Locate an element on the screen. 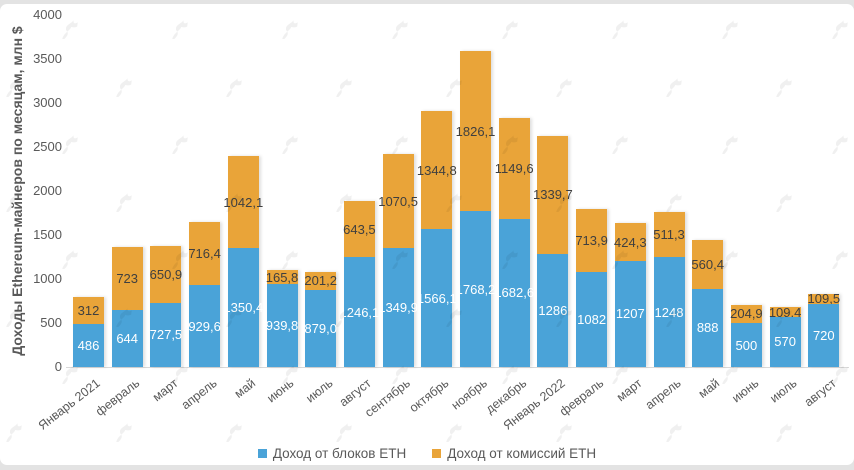  bar-value-label: 560,4 is located at coordinates (707, 264).